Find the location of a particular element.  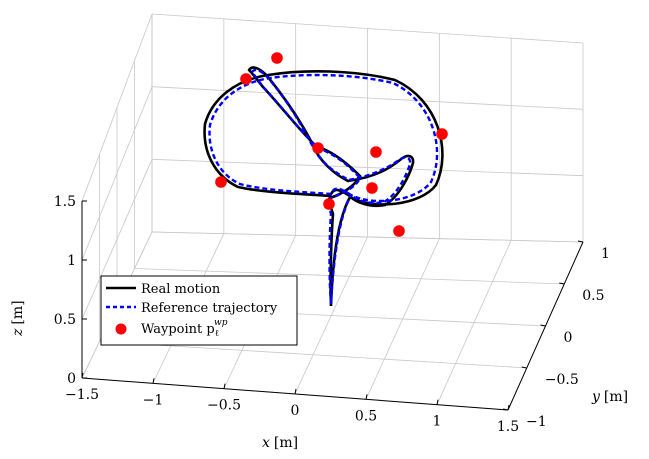

y-tick-label: −0.5 is located at coordinates (562, 380).